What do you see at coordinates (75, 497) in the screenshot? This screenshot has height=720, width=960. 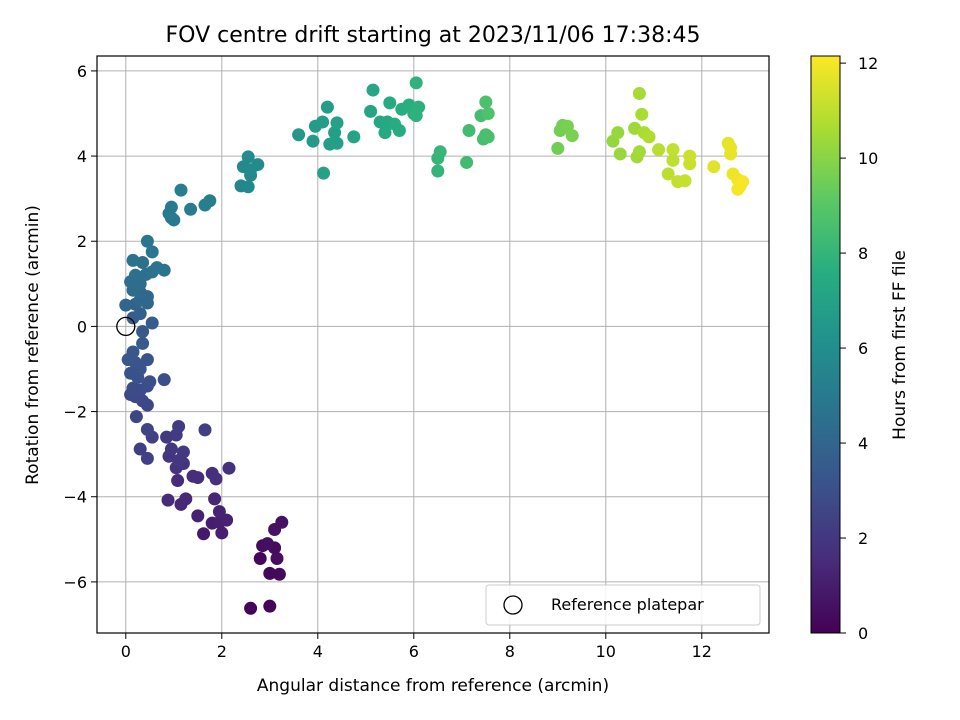 I see `y-tick-label: −4` at bounding box center [75, 497].